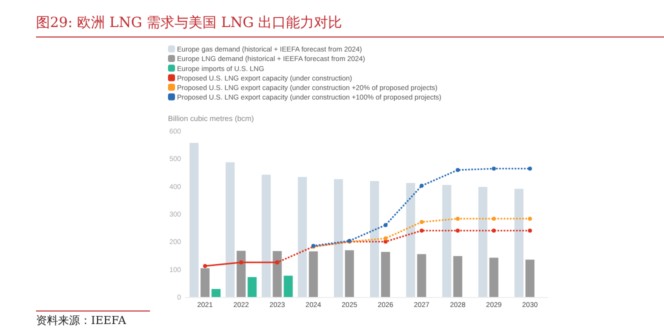  What do you see at coordinates (82, 320) in the screenshot?
I see `text: 资料来源：IEEFA` at bounding box center [82, 320].